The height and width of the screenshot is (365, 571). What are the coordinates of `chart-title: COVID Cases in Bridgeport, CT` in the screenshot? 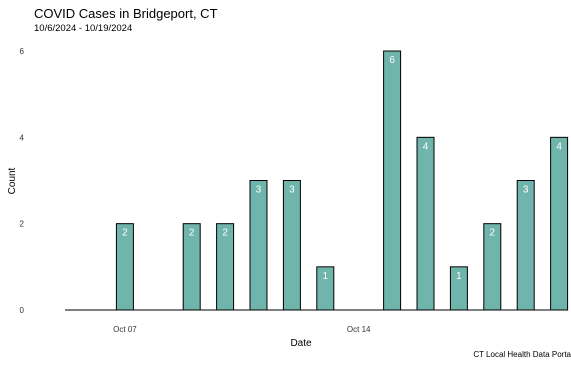 It's located at (126, 13).